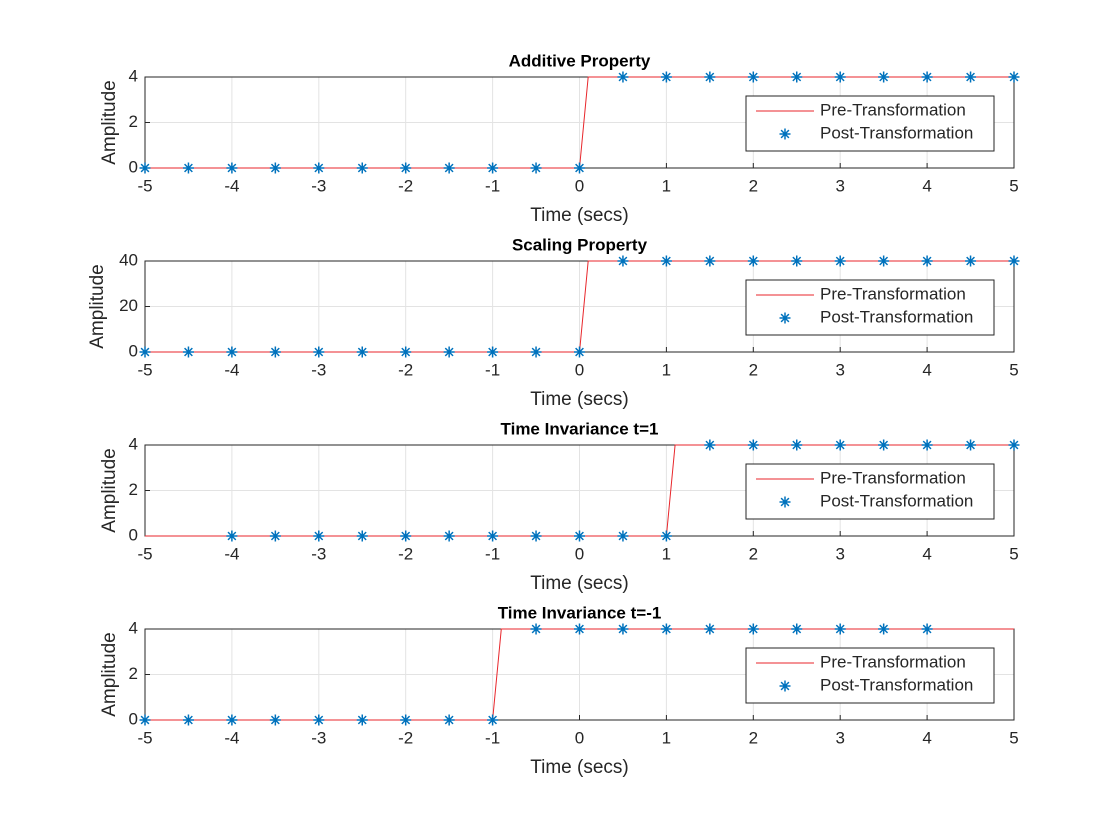 This screenshot has width=1120, height=840. Describe the element at coordinates (580, 428) in the screenshot. I see `chart-title: Time Invariance t=1` at that location.